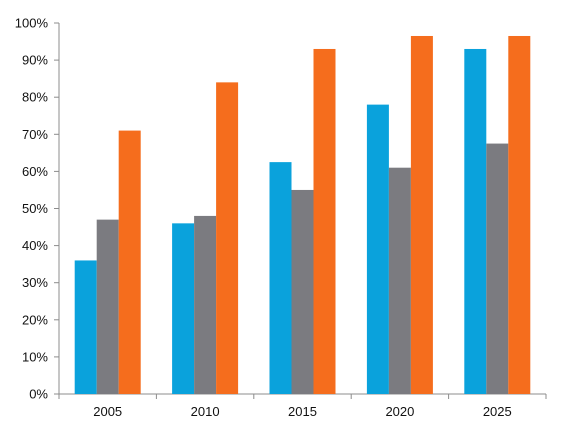 This screenshot has width=575, height=429. What do you see at coordinates (205, 304) in the screenshot?
I see `bar-series-2-2010` at bounding box center [205, 304].